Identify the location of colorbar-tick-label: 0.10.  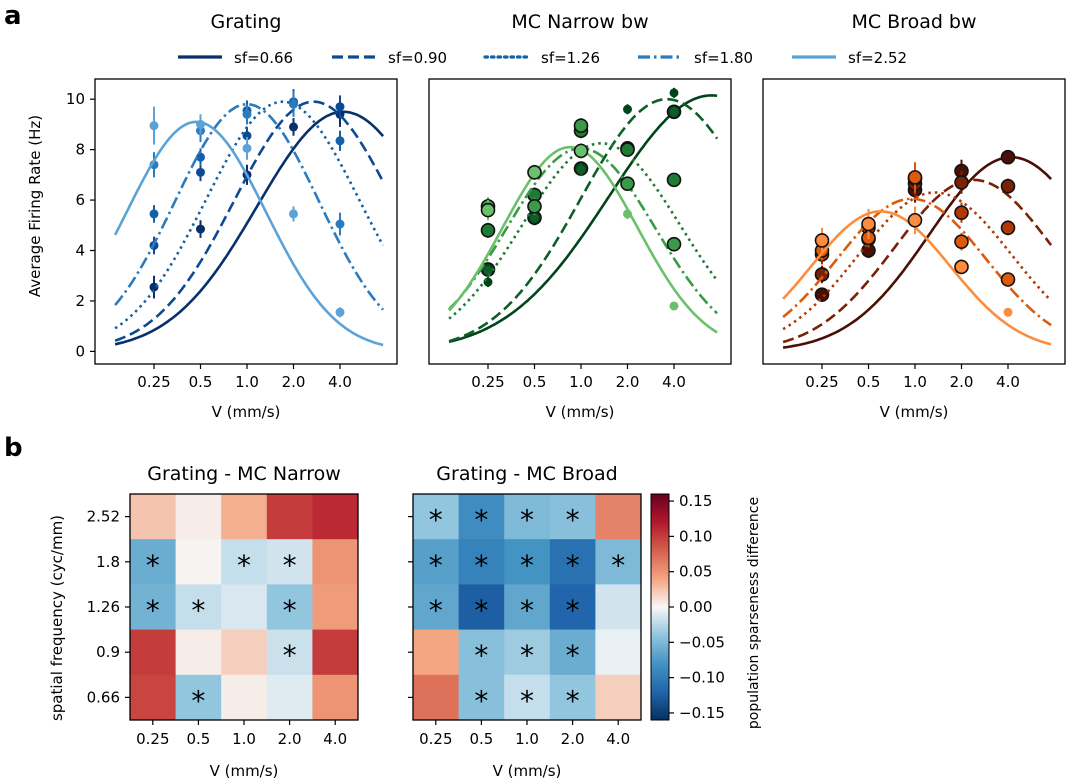
(695, 536).